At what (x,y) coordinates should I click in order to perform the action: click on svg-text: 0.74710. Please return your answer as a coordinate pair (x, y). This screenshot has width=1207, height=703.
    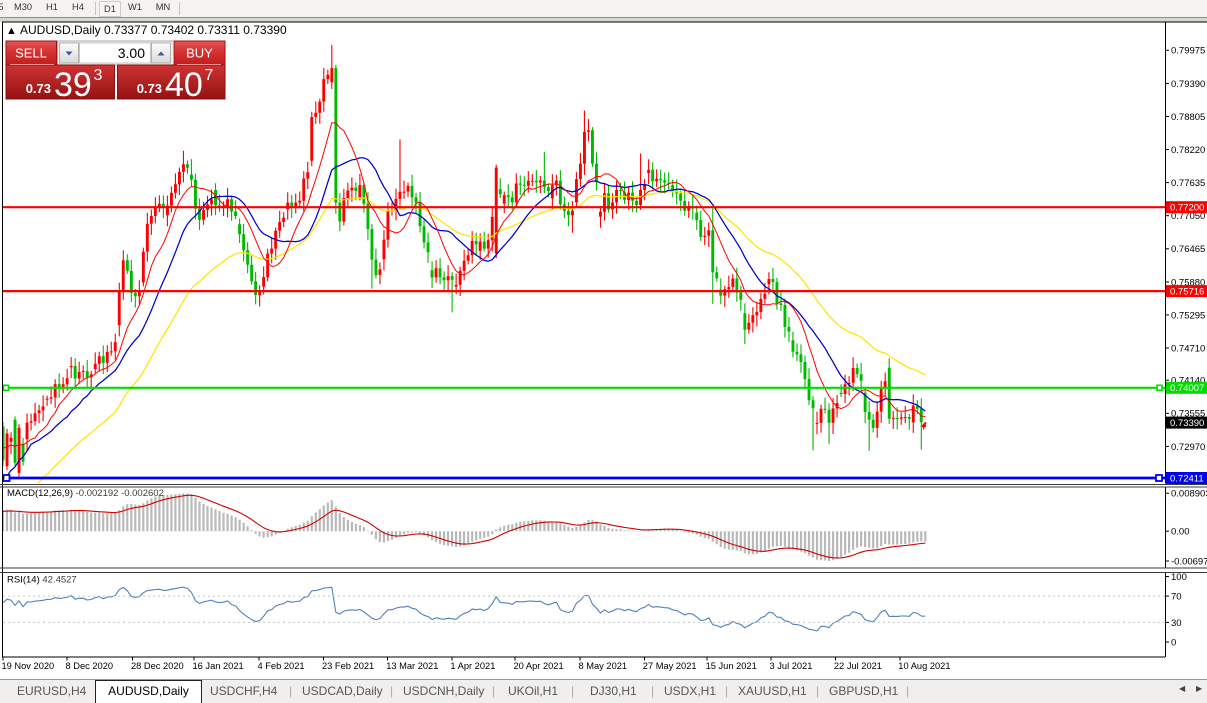
    Looking at the image, I should click on (1188, 348).